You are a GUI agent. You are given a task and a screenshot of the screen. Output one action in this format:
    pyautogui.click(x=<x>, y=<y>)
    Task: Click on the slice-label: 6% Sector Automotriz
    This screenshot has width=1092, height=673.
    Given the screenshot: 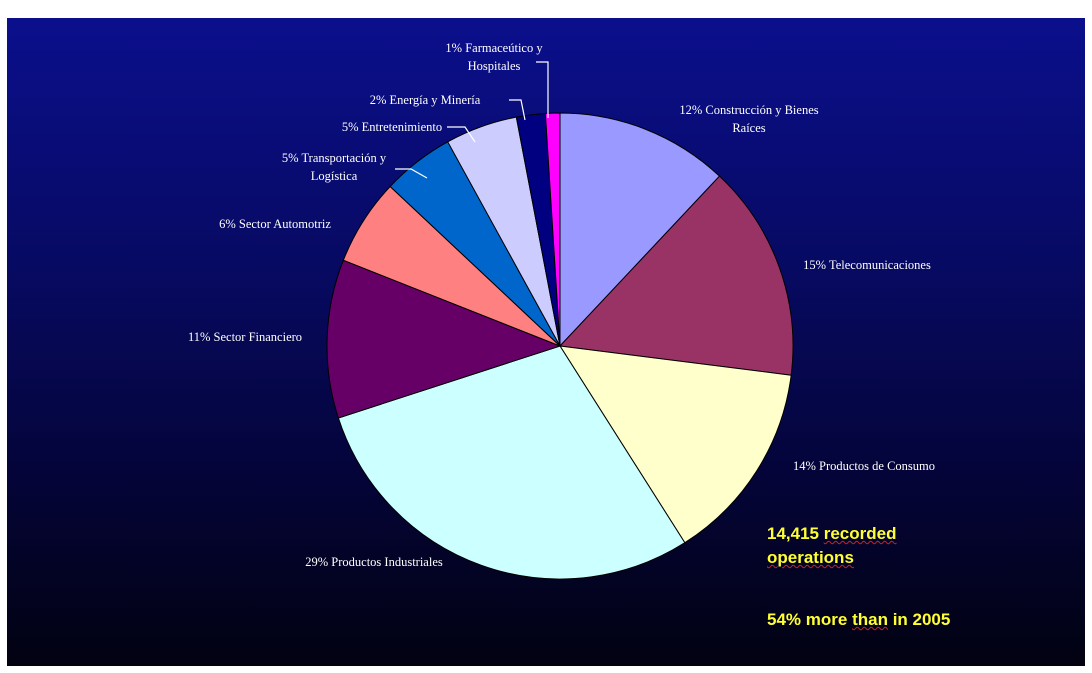 What is the action you would take?
    pyautogui.click(x=275, y=224)
    